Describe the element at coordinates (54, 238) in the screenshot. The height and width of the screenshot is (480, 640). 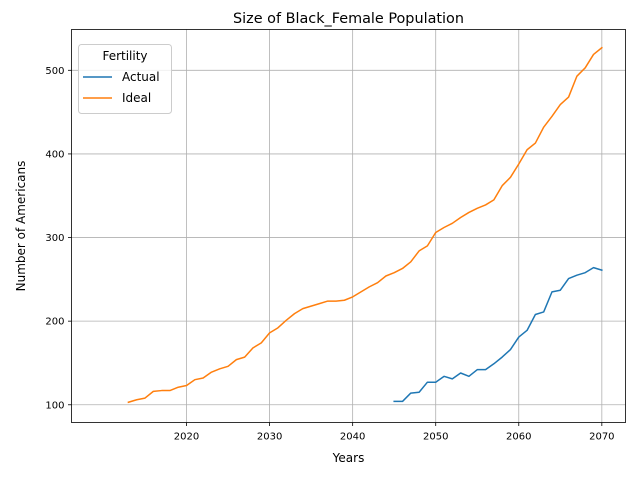
I see `y-tick-label: 300` at that location.